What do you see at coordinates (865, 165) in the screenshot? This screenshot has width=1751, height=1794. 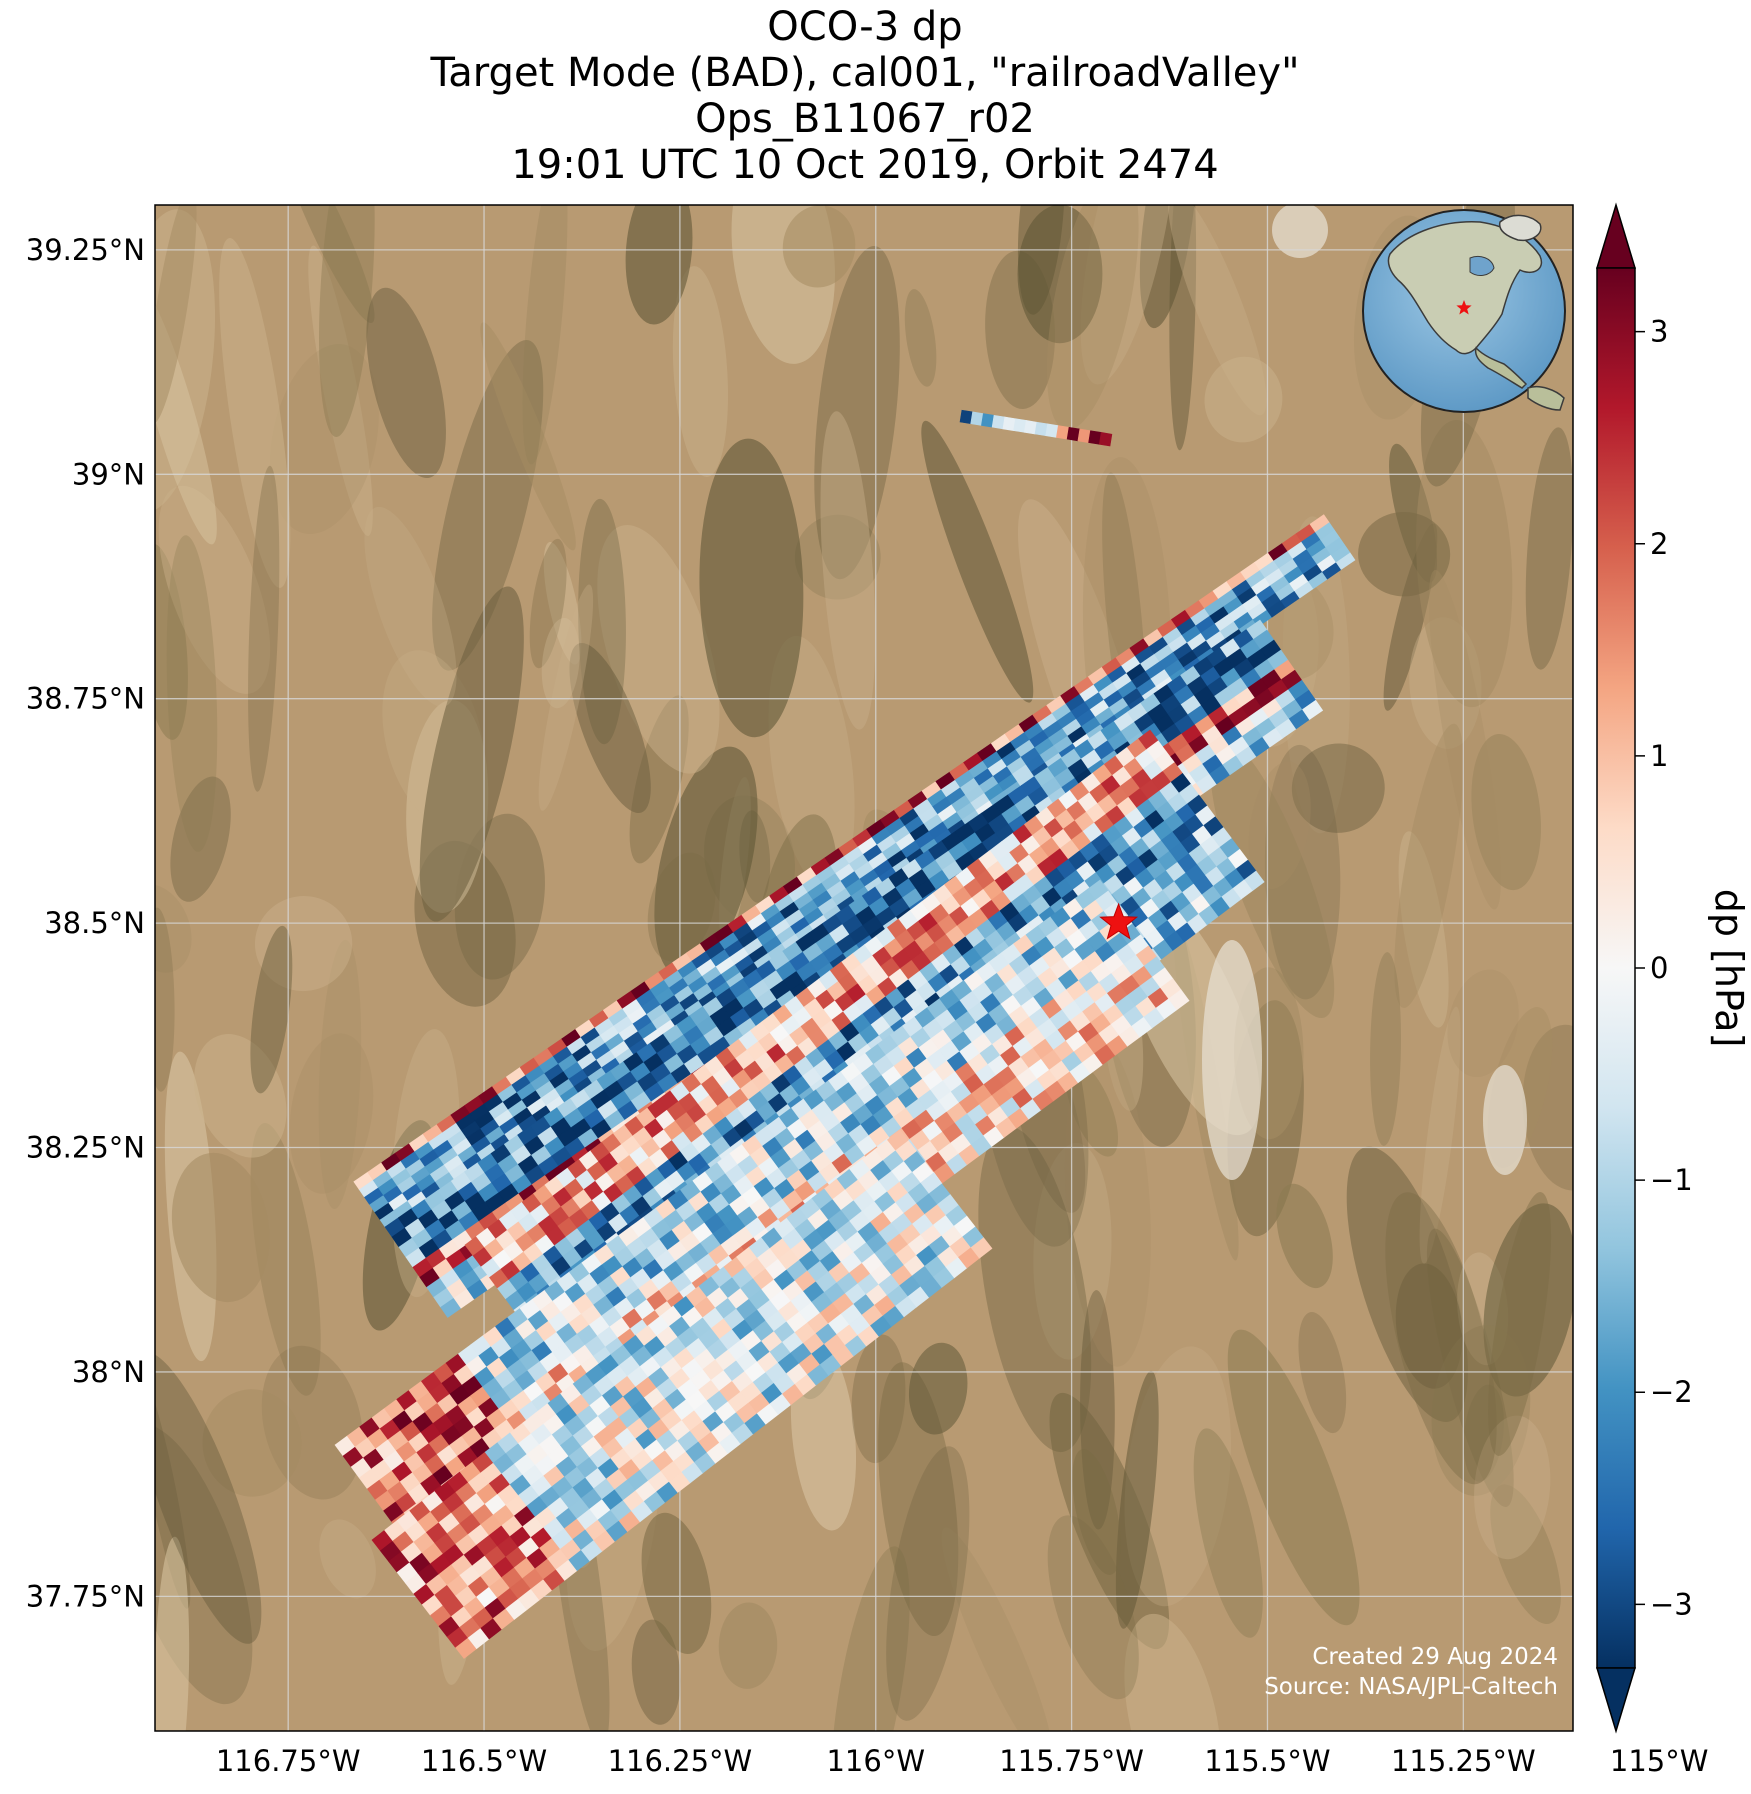 I see `title-line-4: 19:01 UTC 10 Oct 2019, Orbit 2474` at bounding box center [865, 165].